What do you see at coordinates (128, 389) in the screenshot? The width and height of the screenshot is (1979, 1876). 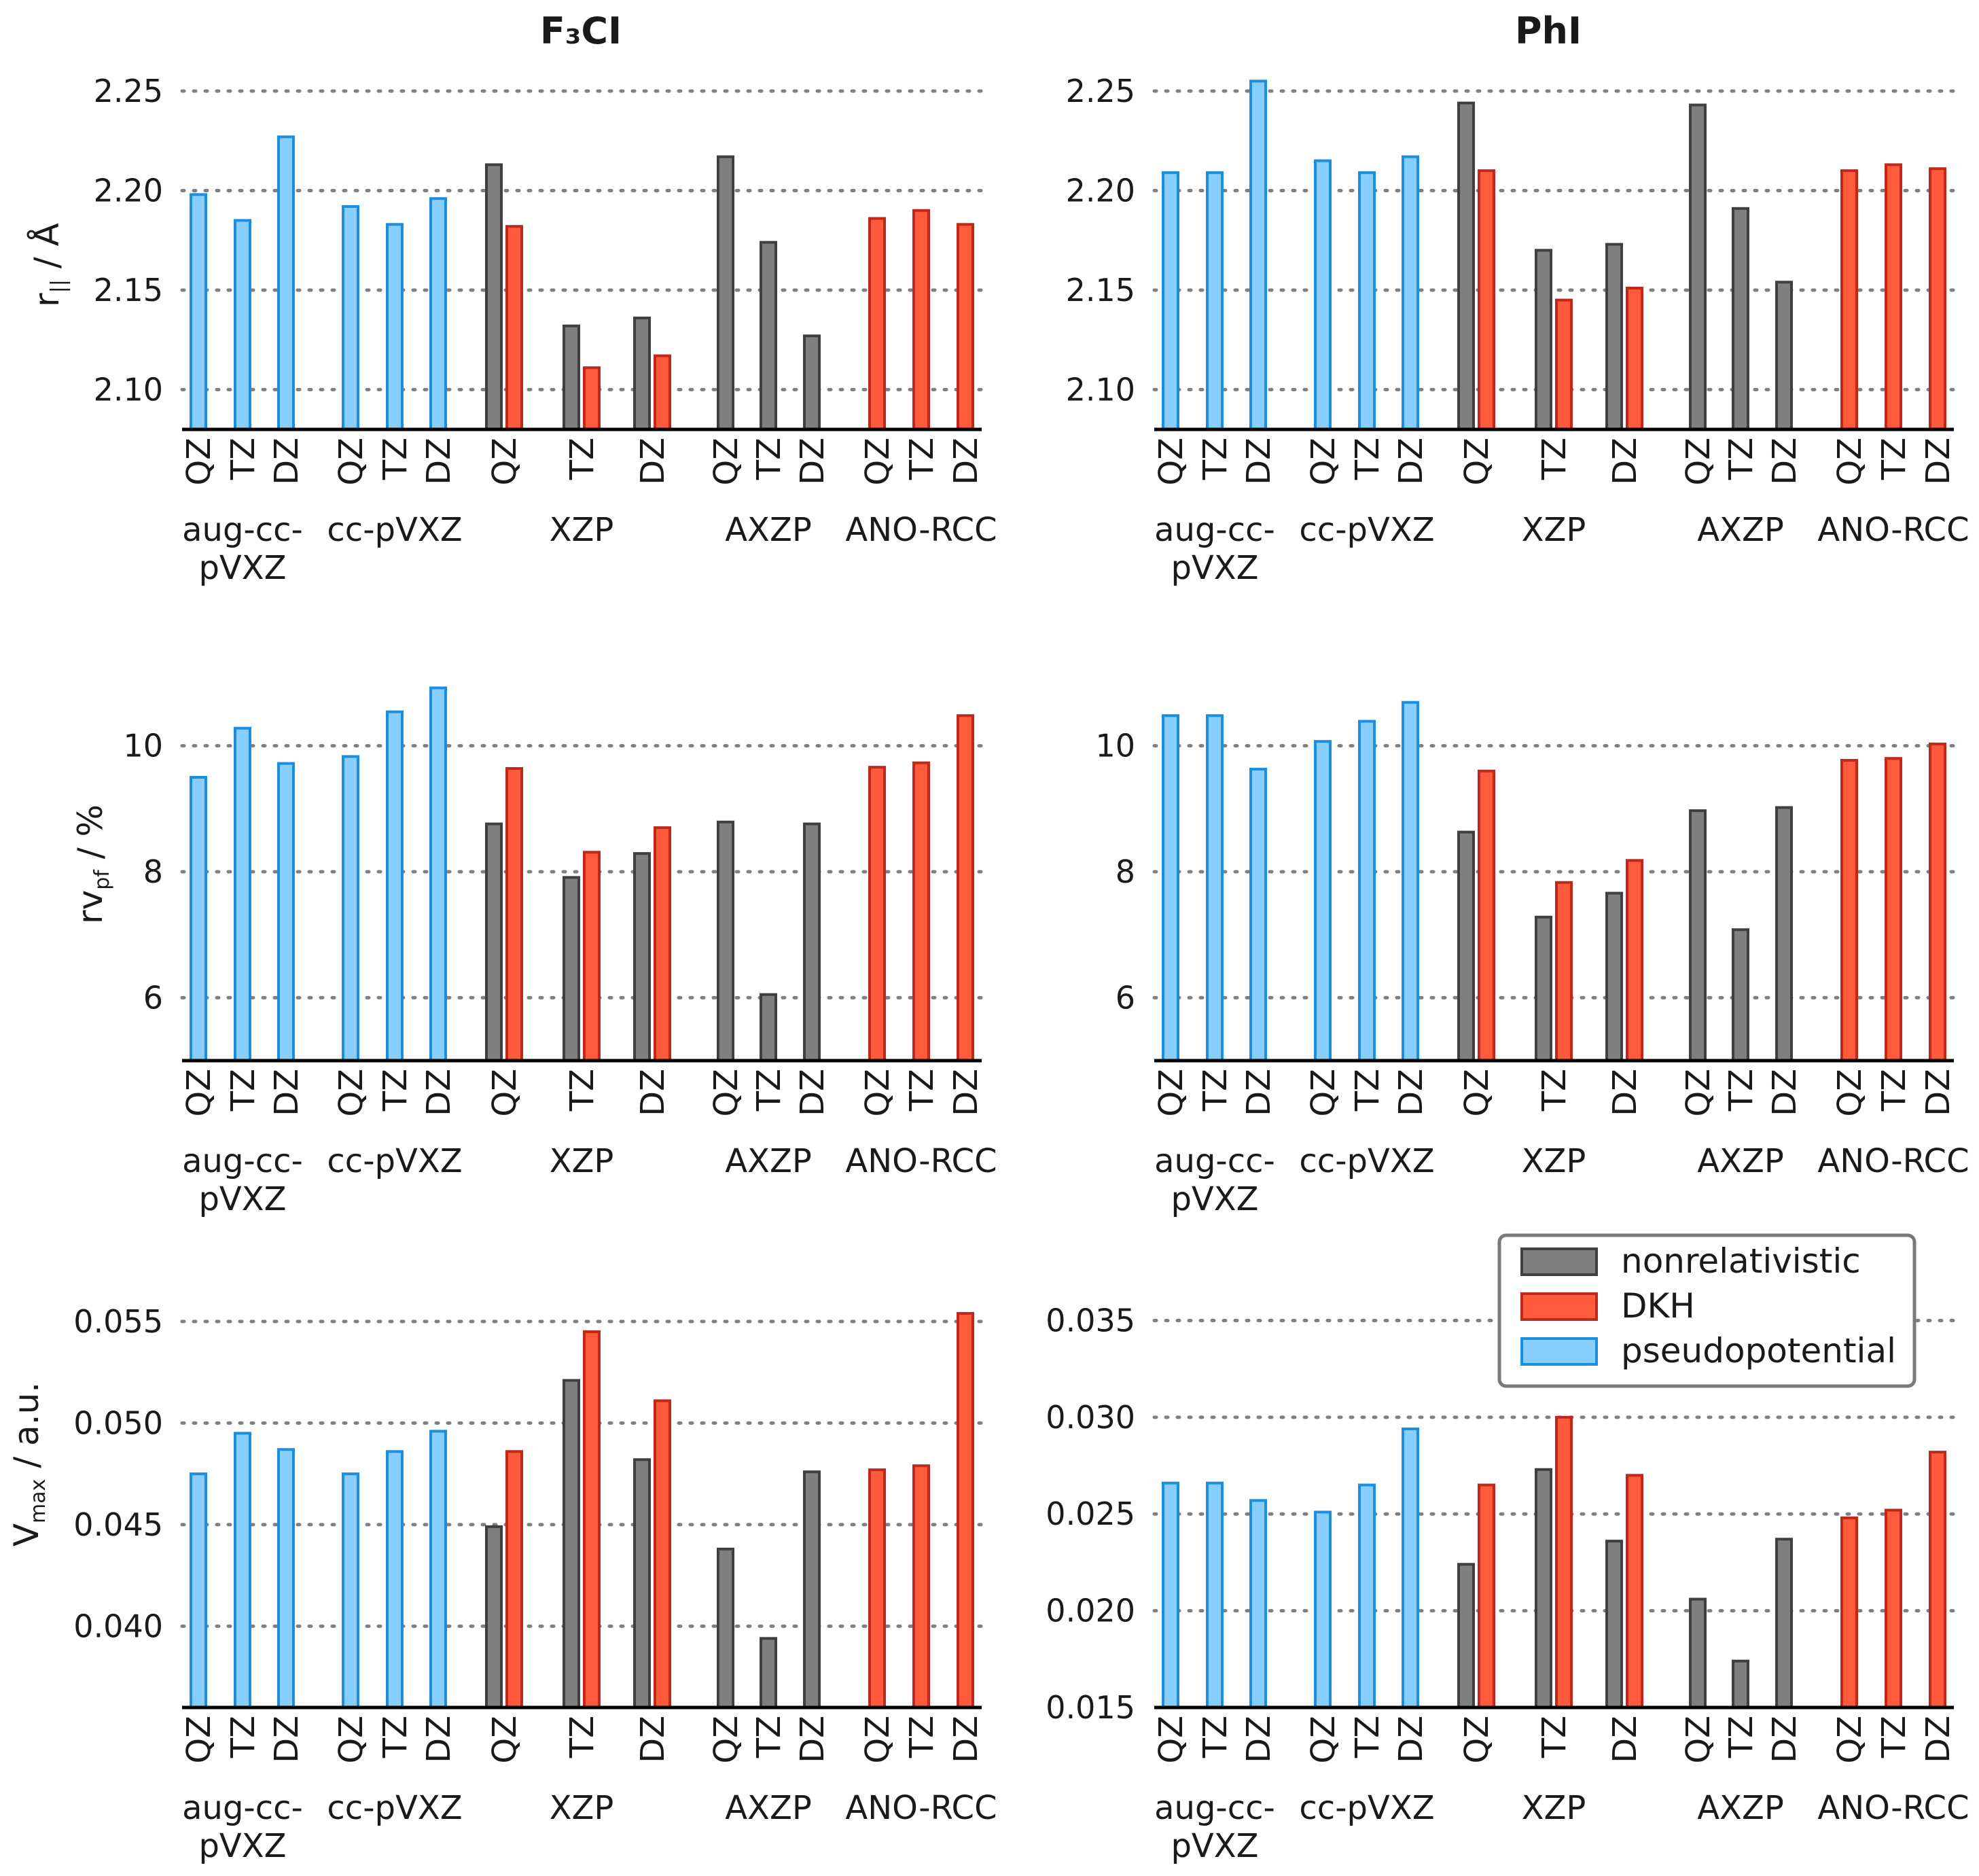 I see `y-tick-label: 2.10` at bounding box center [128, 389].